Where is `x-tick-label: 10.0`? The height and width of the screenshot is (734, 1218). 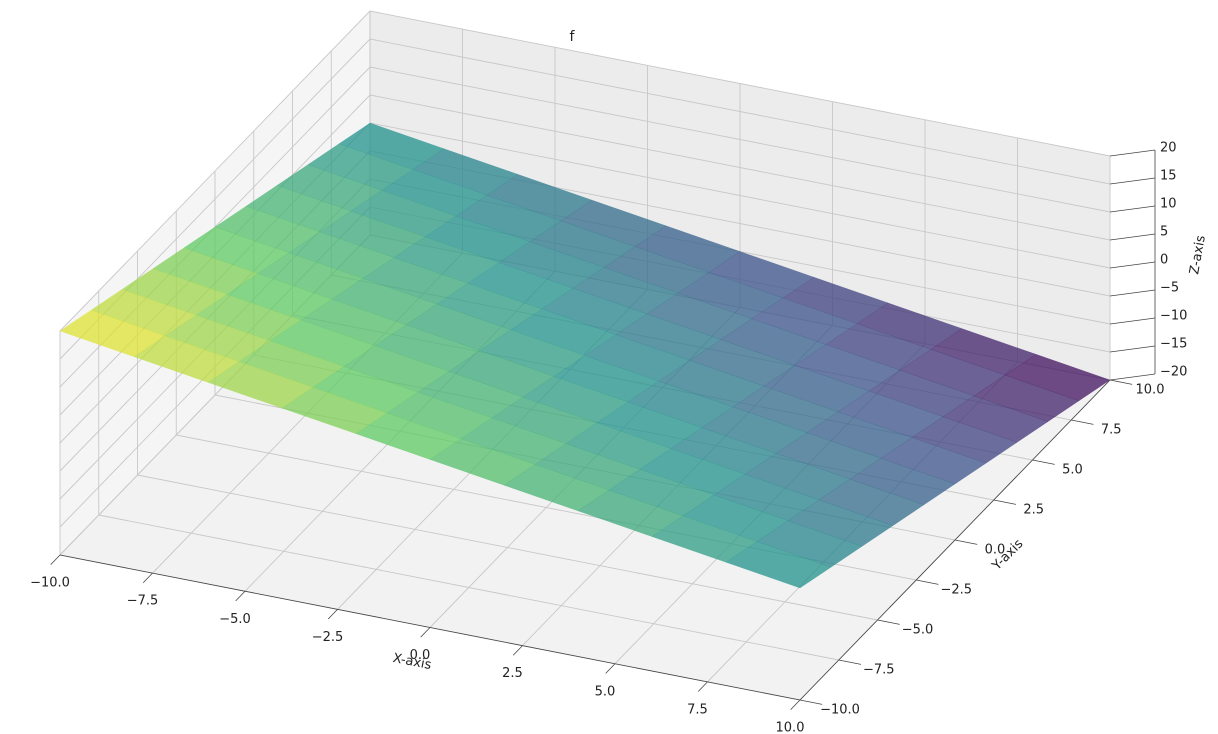
x-tick-label: 10.0 is located at coordinates (790, 727).